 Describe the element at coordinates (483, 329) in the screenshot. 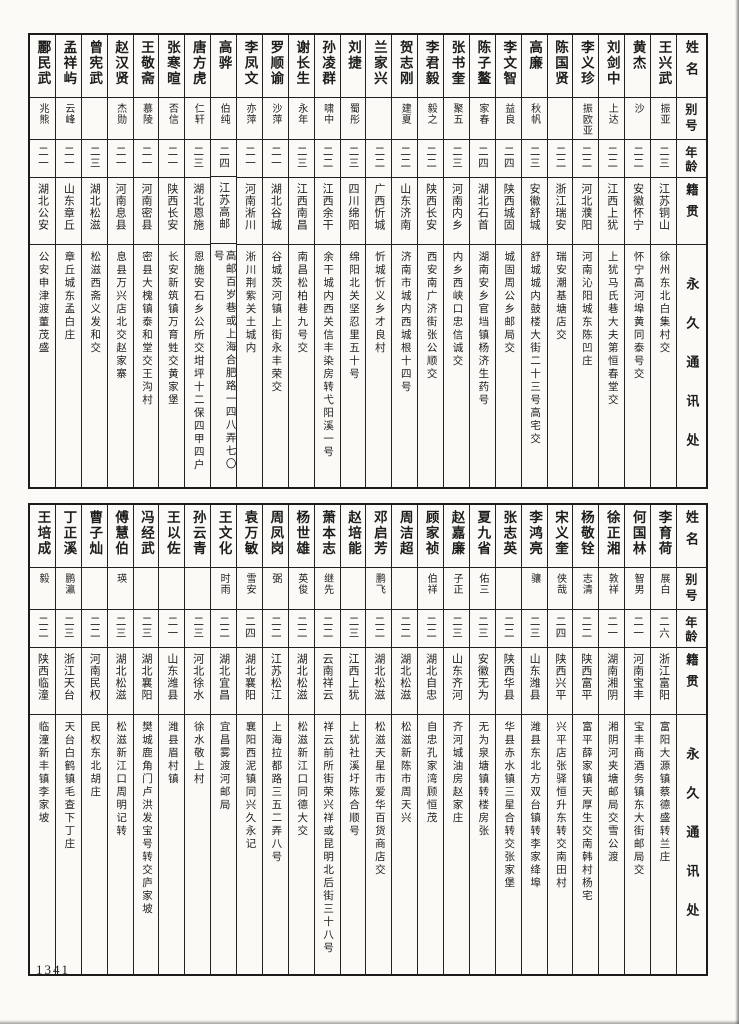

I see `person-address-text: 湖南安乡官垱镇杨济生药号` at that location.